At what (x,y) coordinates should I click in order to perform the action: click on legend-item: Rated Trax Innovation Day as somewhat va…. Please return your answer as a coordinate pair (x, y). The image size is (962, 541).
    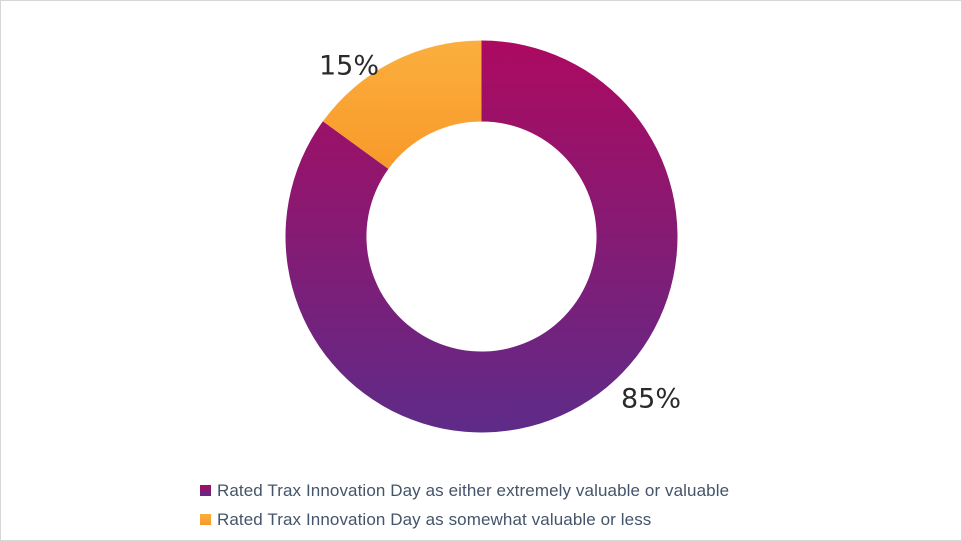
    Looking at the image, I should click on (464, 519).